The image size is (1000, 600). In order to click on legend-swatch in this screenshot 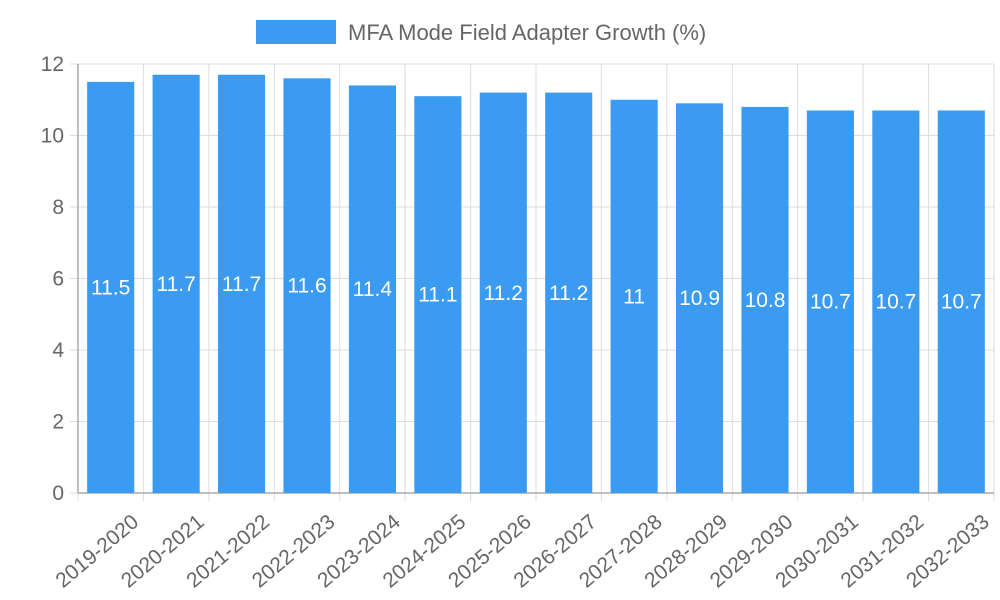, I will do `click(296, 32)`.